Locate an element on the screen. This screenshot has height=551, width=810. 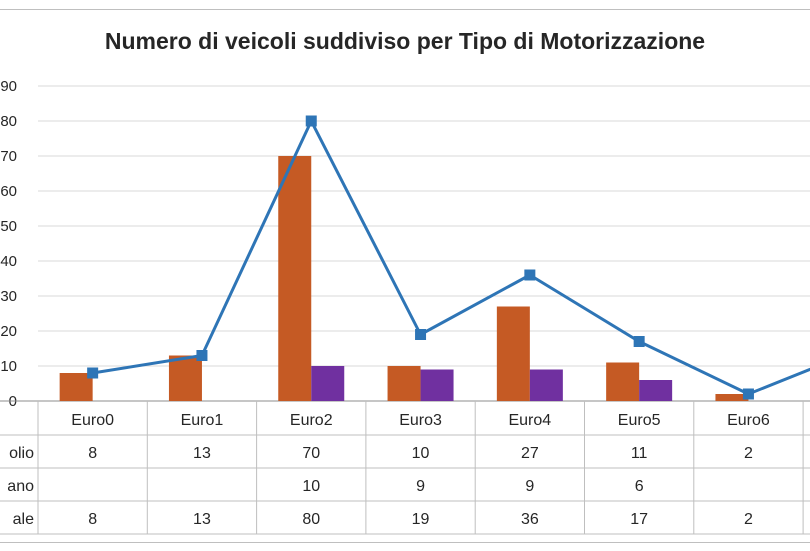
y-tick-label: 30 is located at coordinates (8, 296).